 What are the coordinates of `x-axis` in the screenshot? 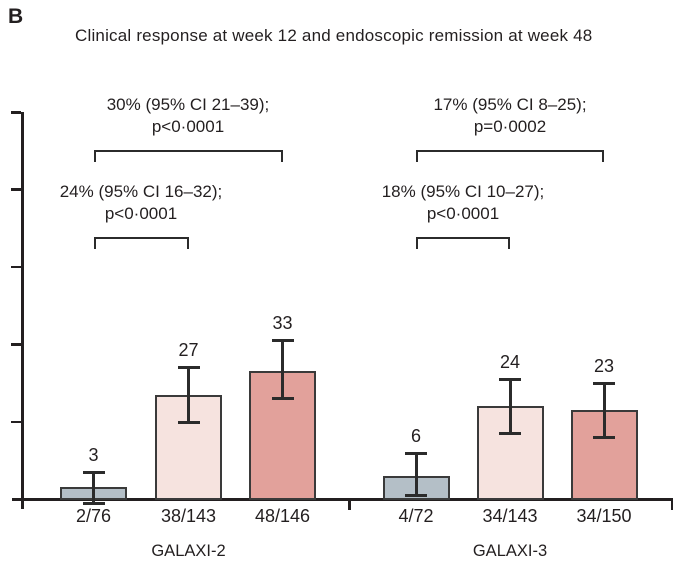 It's located at (342, 499).